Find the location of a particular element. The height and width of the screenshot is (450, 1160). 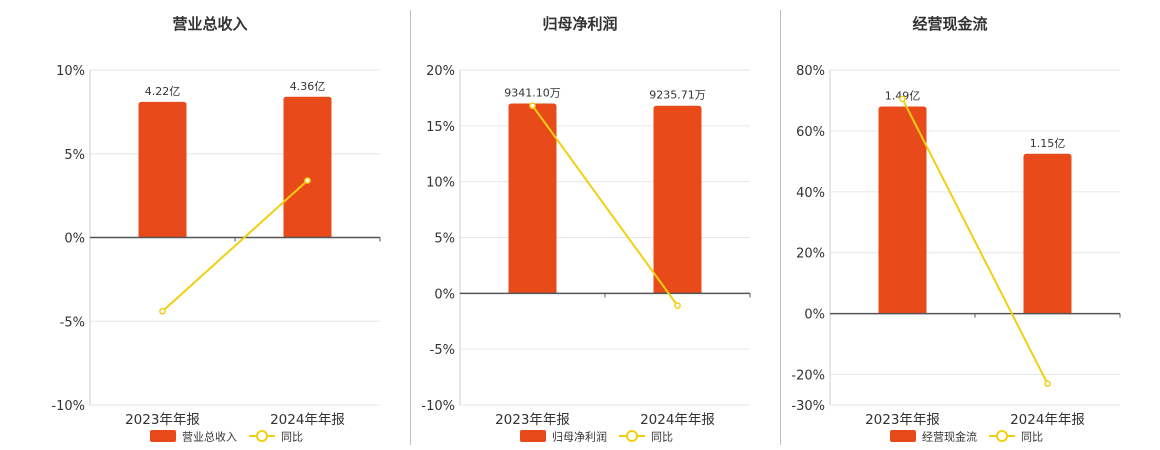

legend-bar-label: 归母净利润 is located at coordinates (579, 437).